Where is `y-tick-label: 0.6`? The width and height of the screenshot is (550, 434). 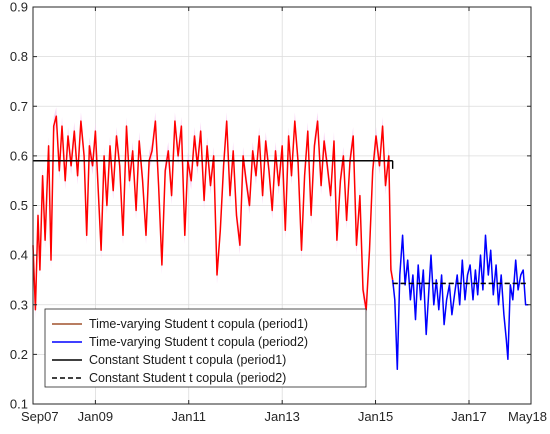 y-tick-label: 0.6 is located at coordinates (19, 155).